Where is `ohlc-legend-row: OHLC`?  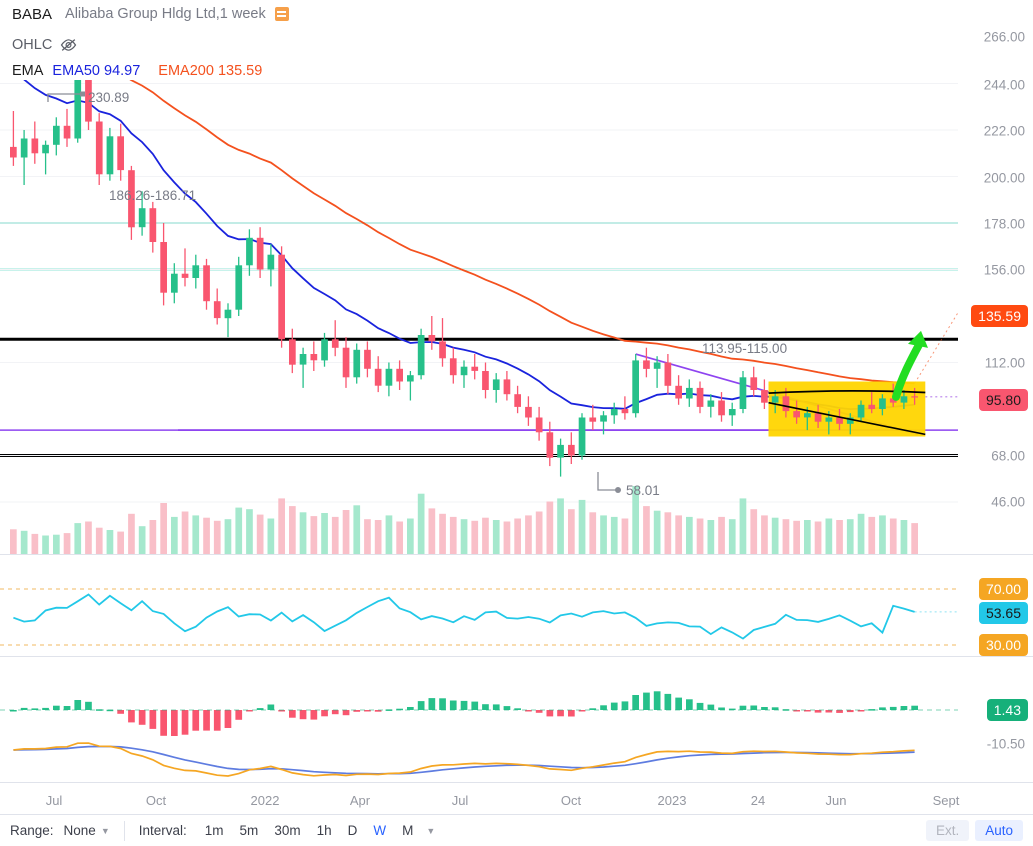
ohlc-legend-row: OHLC is located at coordinates (44, 45).